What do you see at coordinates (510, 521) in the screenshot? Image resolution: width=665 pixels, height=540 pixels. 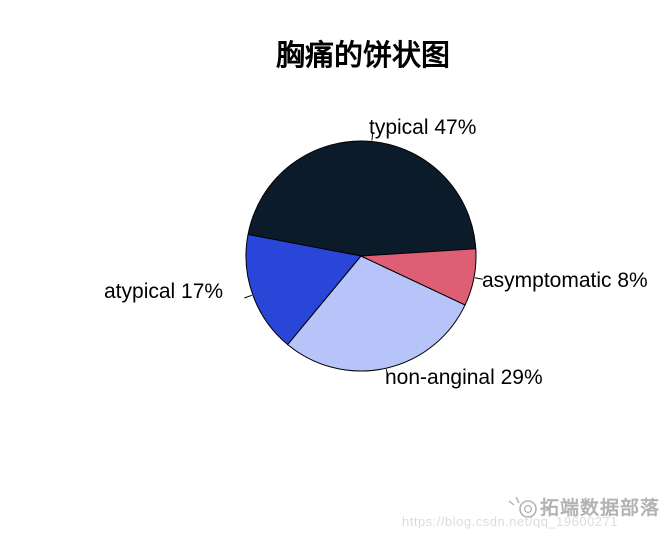 I see `watermark-url: https://blog.csdn.net/qq_19600271` at bounding box center [510, 521].